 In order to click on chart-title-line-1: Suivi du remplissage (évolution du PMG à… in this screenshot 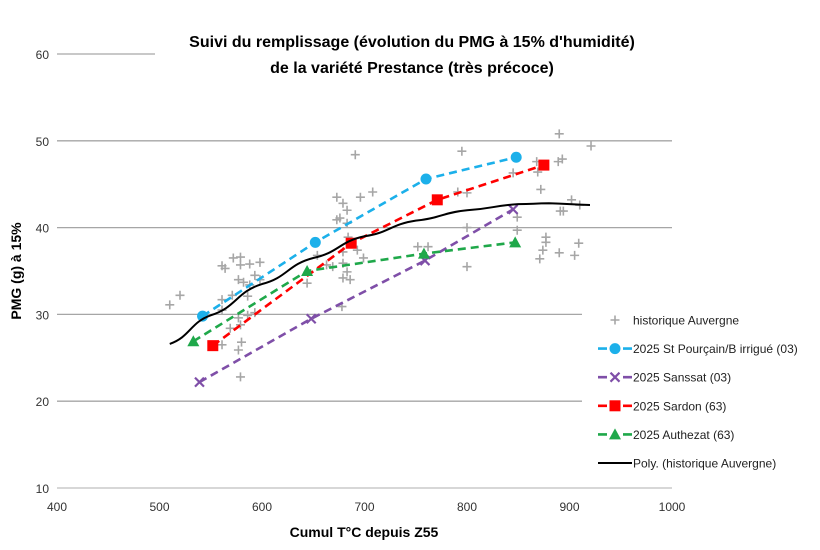, I will do `click(412, 42)`.